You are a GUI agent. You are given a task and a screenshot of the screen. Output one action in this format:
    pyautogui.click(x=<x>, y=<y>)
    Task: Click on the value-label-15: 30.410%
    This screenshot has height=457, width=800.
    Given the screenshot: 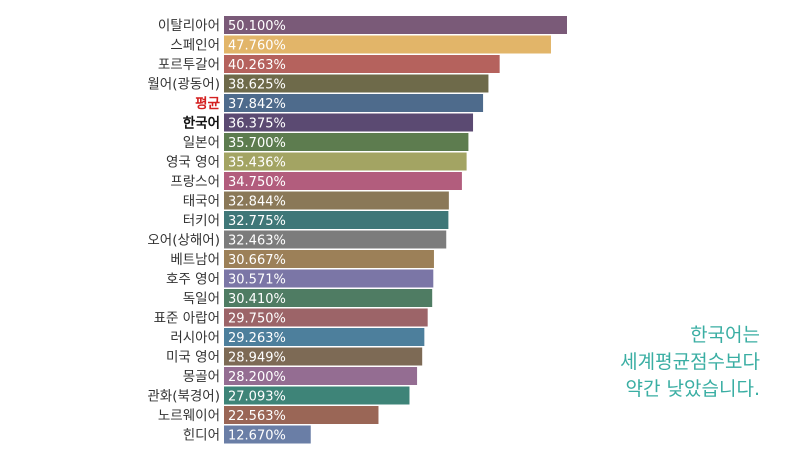 What is the action you would take?
    pyautogui.click(x=257, y=299)
    